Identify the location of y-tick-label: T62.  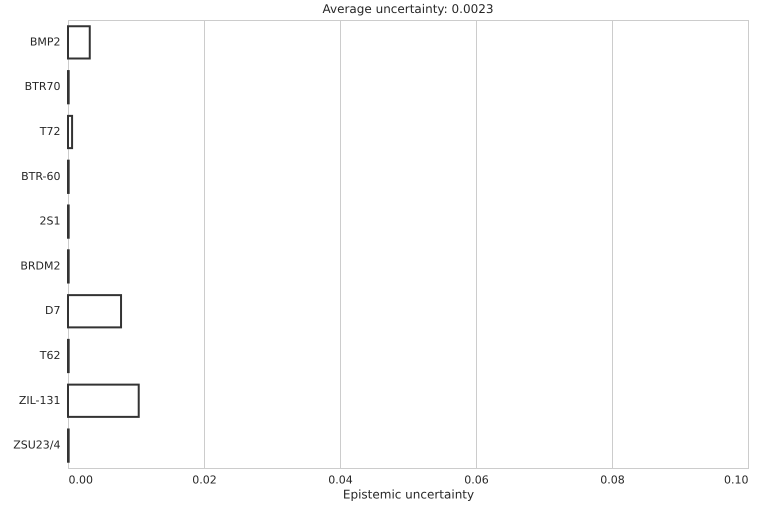
(49, 355).